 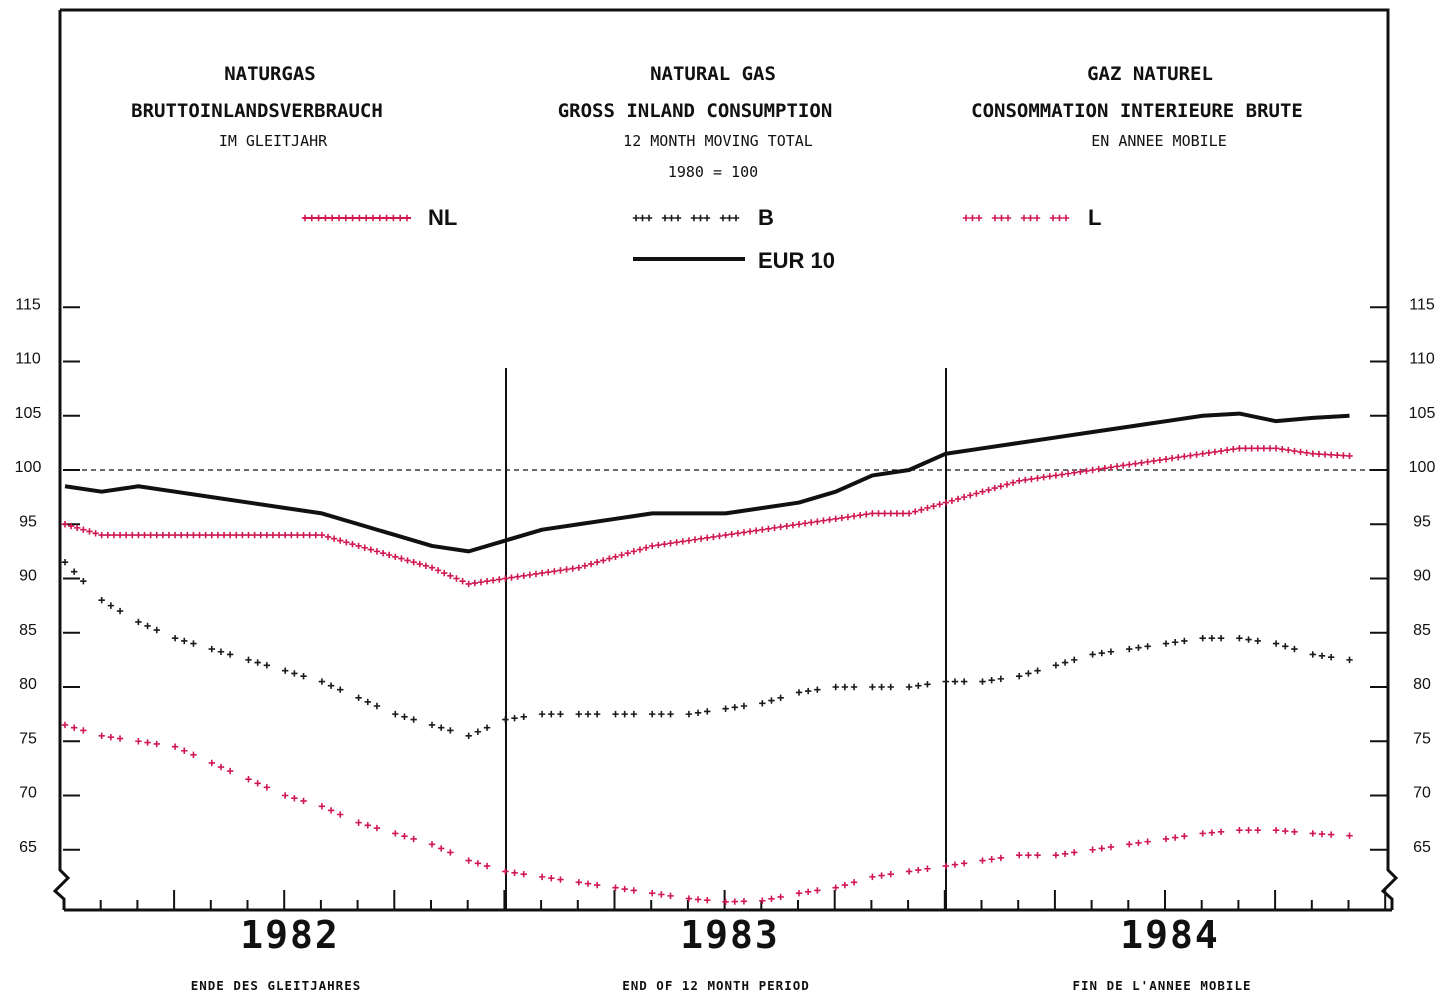 I want to click on legend-l-markers, so click(x=1016, y=218).